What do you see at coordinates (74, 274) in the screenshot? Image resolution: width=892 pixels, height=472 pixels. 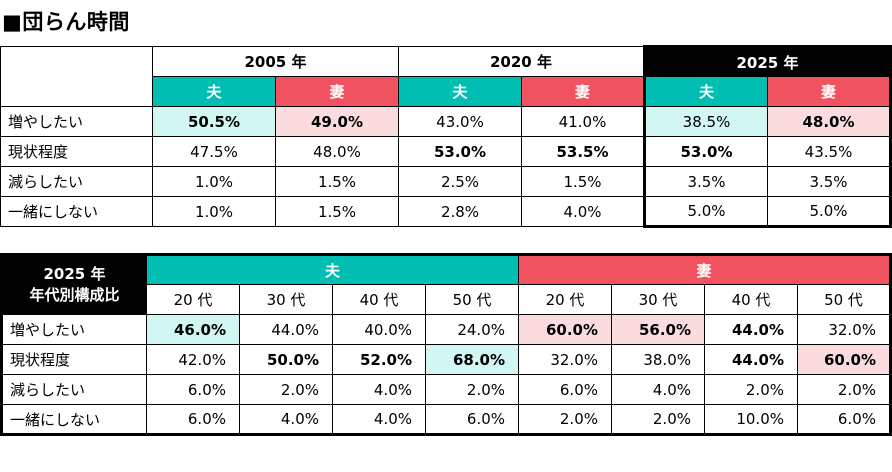 I see `corner-line-1: 2025 年` at bounding box center [74, 274].